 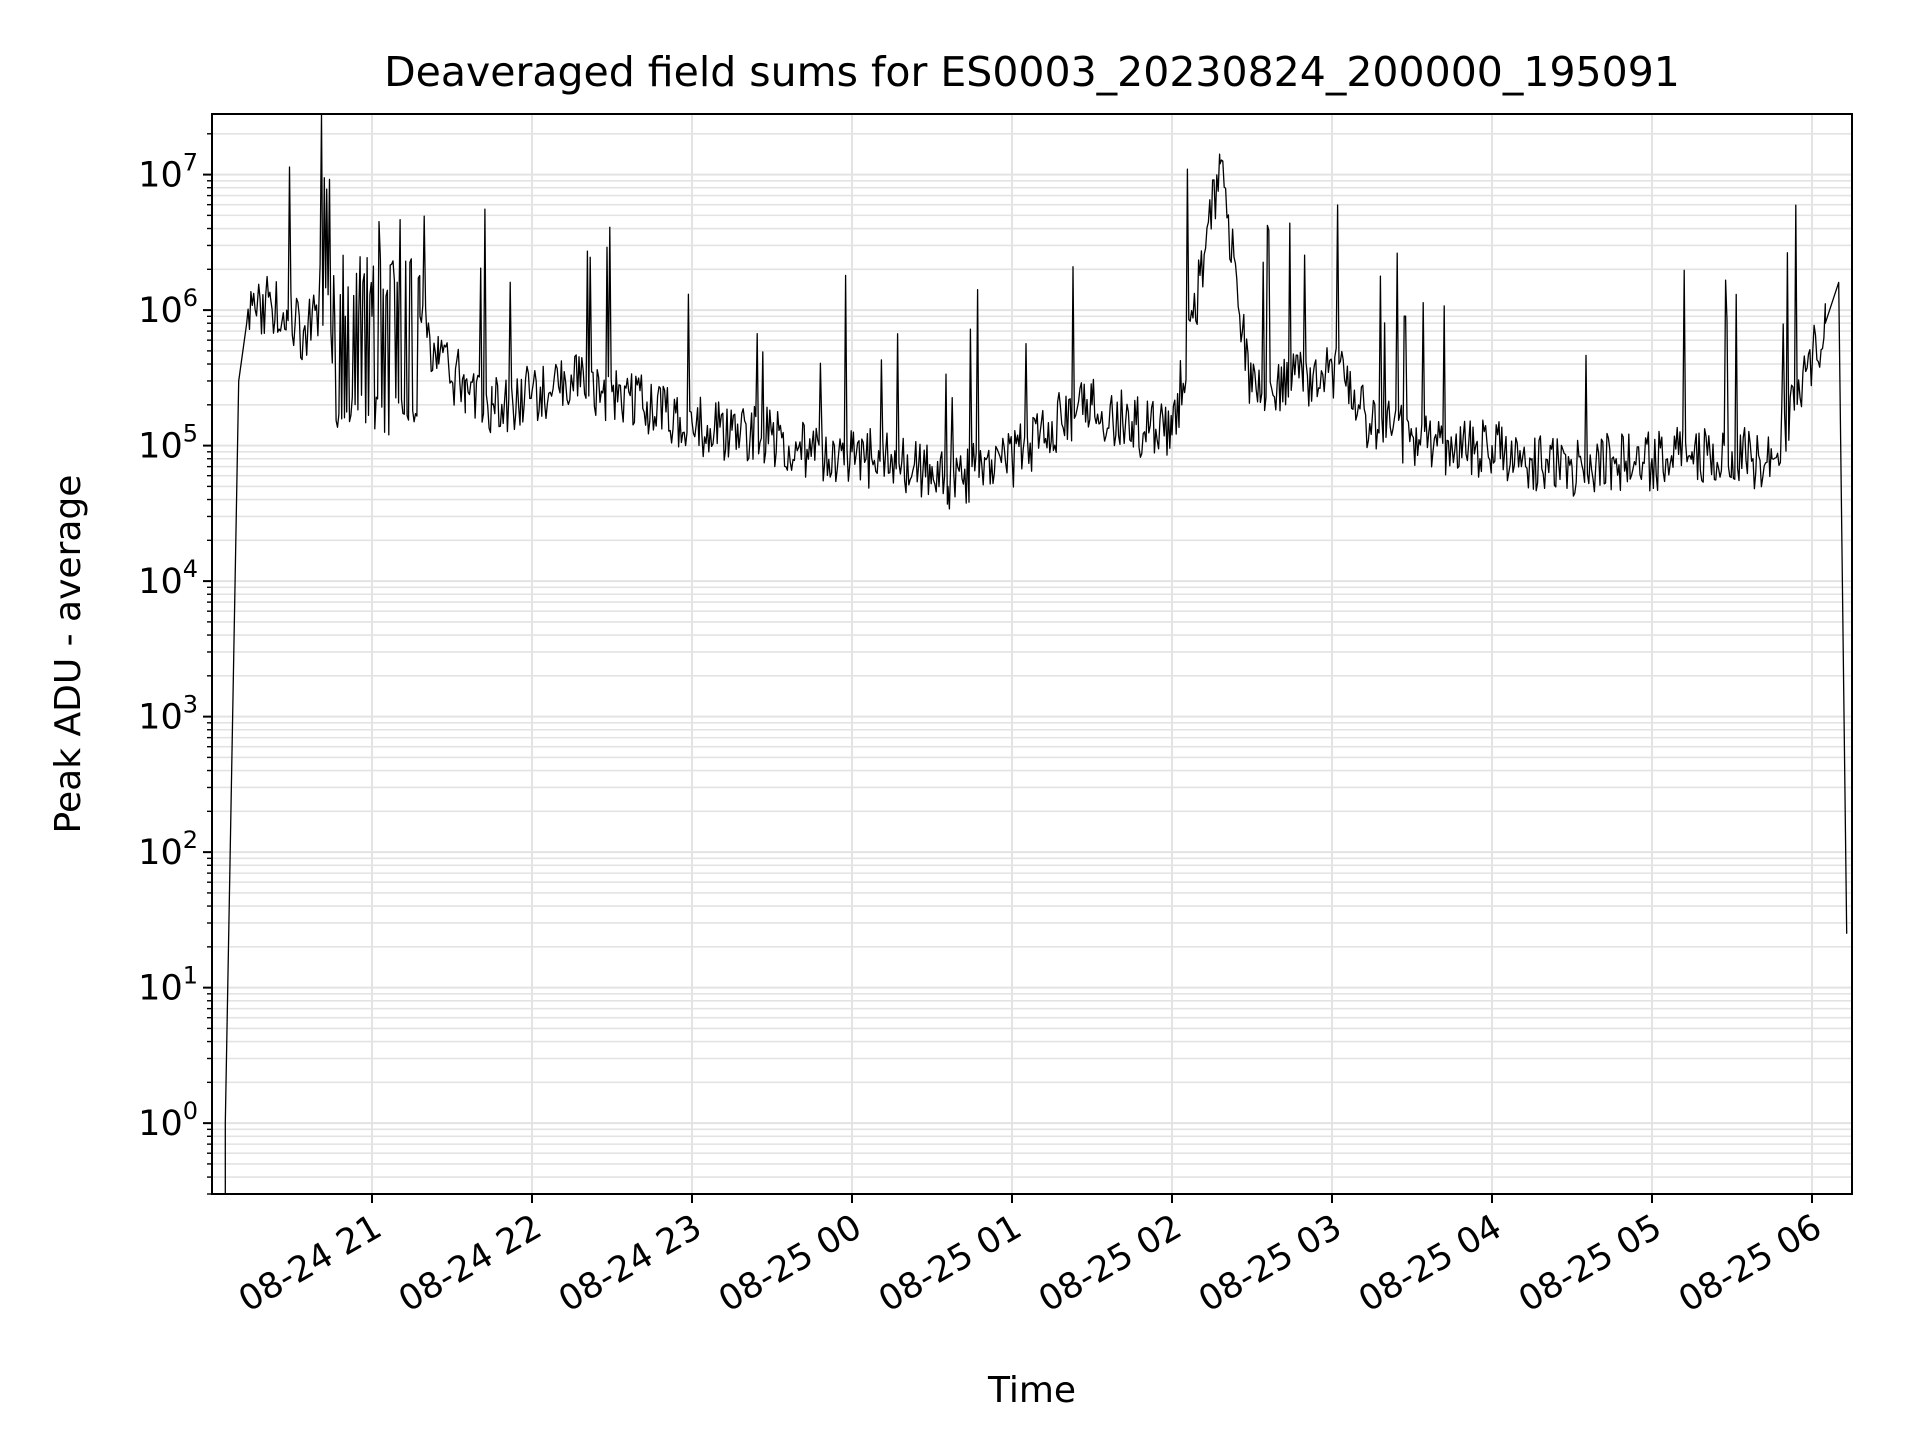 I want to click on y-tick-label: 10⁰, so click(x=168, y=1120).